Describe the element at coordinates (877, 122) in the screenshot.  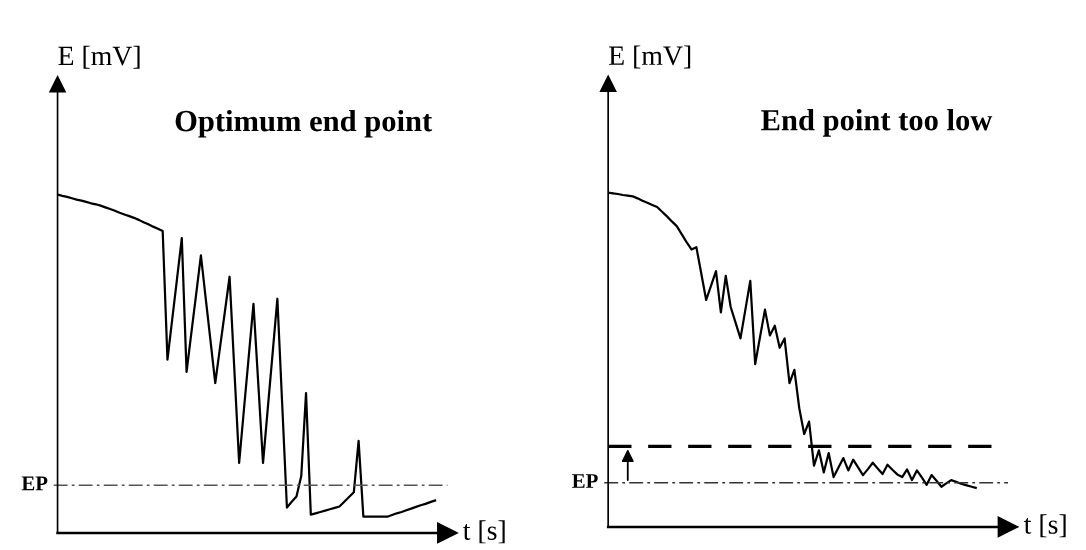
I see `chart-title: End point too low` at that location.